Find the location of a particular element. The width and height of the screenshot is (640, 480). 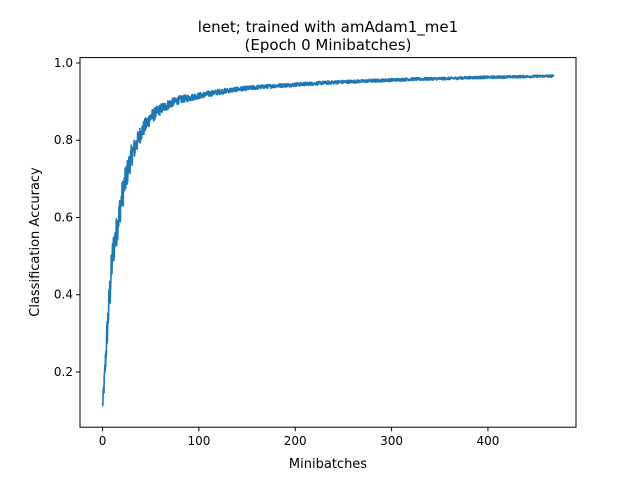

x-tick-label: 200 is located at coordinates (295, 441).